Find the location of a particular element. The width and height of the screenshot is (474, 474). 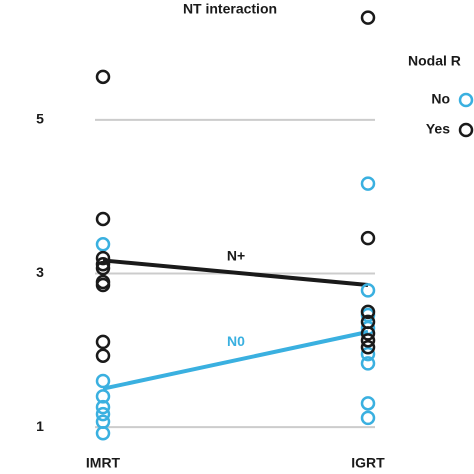

y-tick-label: 5 is located at coordinates (40, 119).